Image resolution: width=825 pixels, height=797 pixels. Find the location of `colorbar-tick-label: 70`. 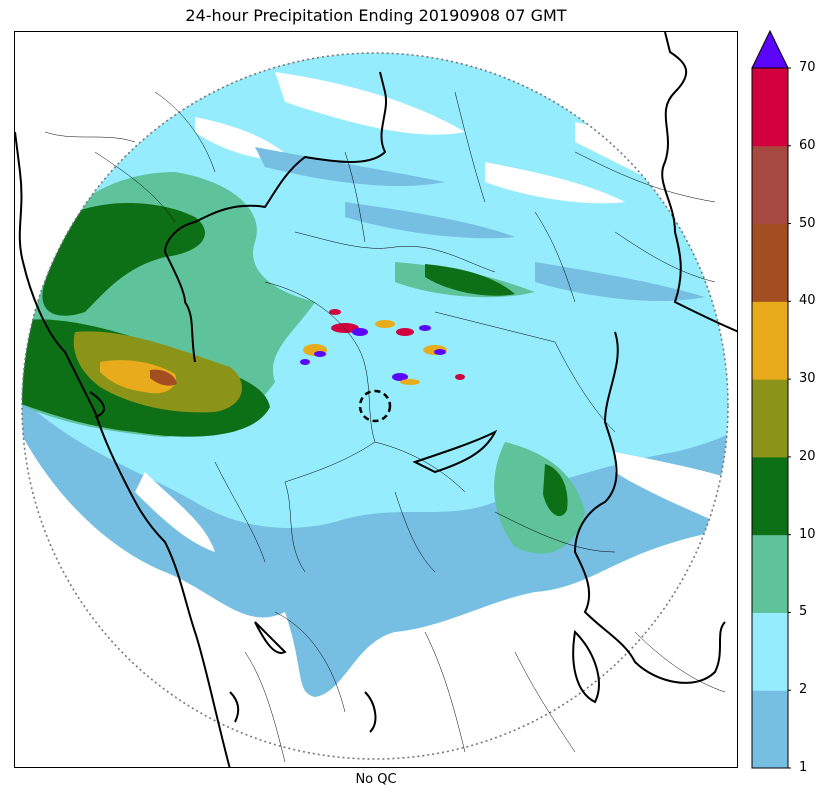

colorbar-tick-label: 70 is located at coordinates (807, 67).